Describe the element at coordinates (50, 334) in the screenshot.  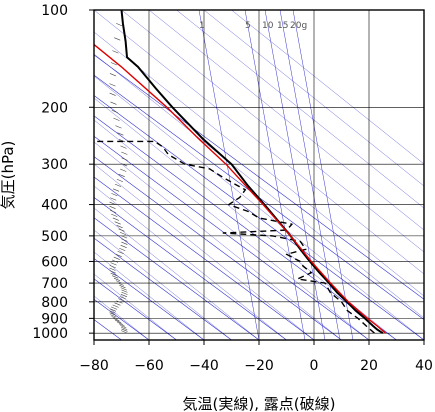
I see `y-tick-label: 1000` at that location.